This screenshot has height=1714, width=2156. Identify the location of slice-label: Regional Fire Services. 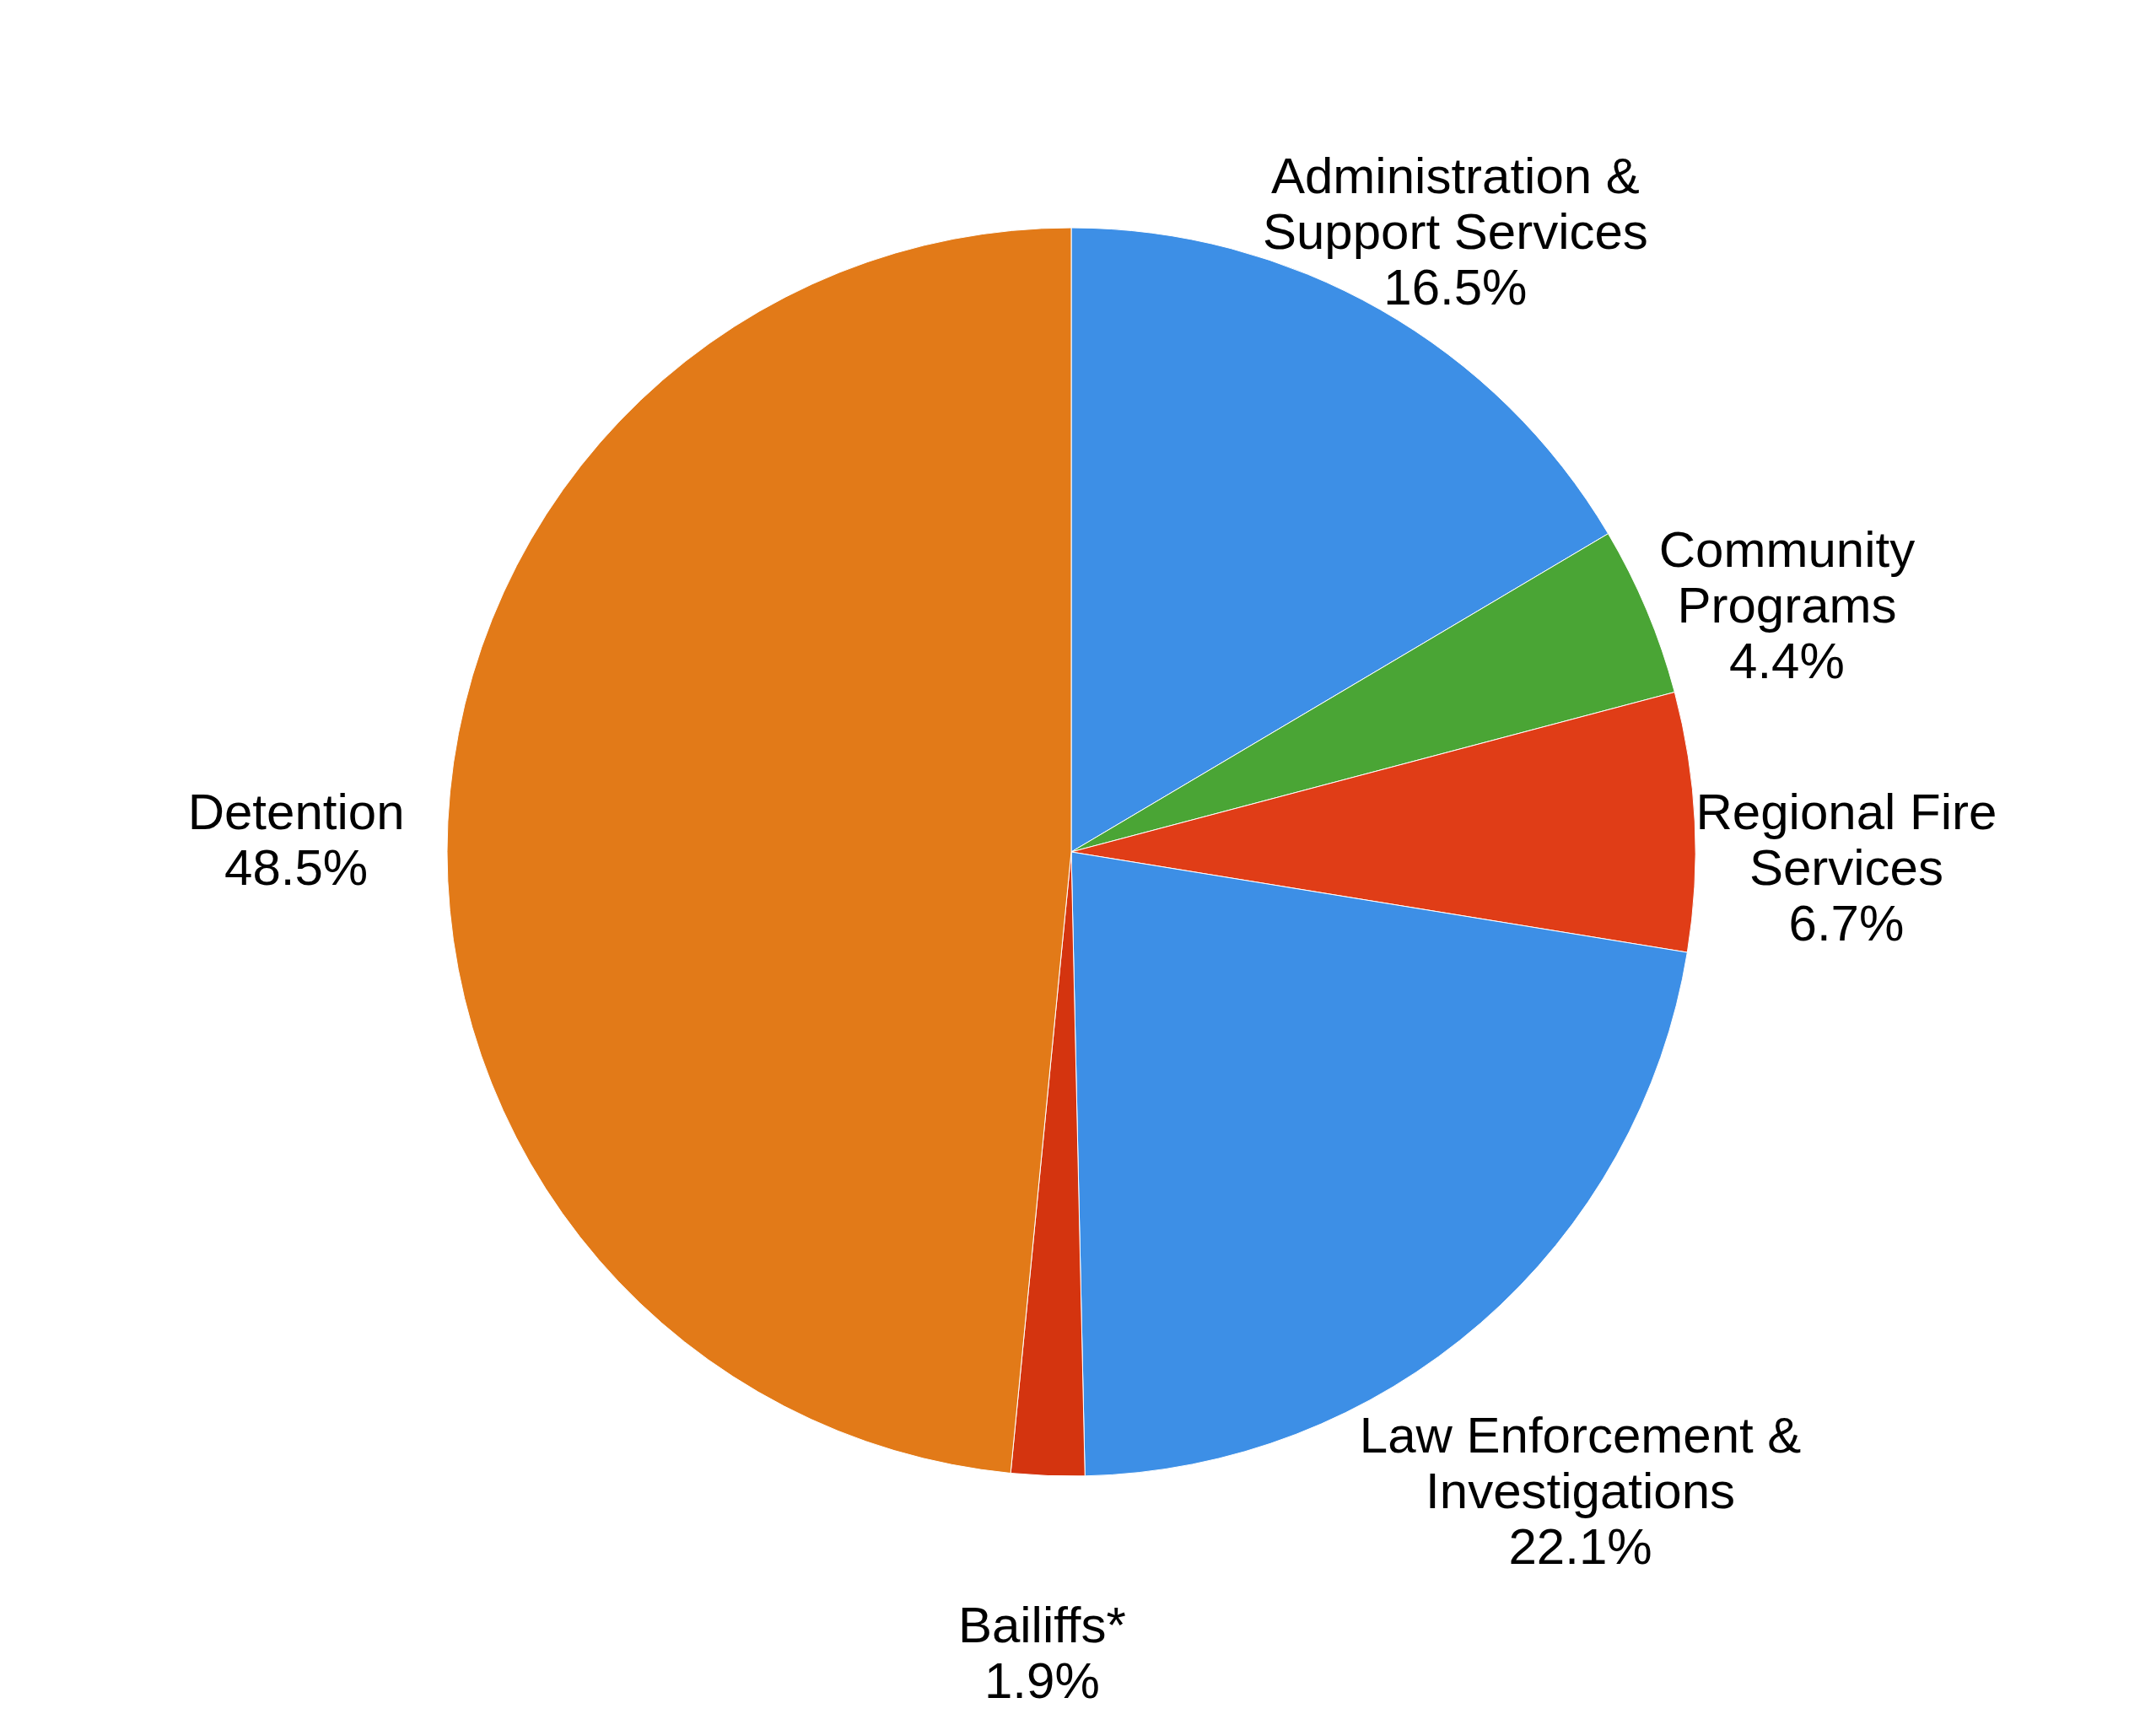
(1846, 840).